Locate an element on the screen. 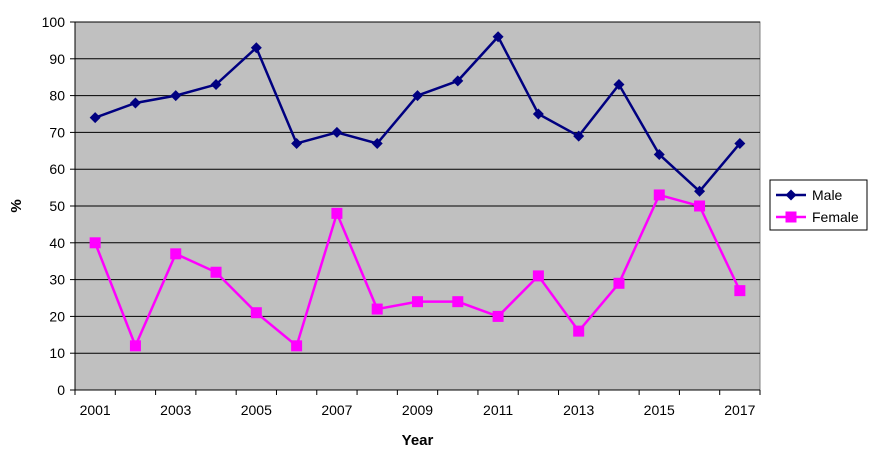 The image size is (877, 458). y-tick-label: 40 is located at coordinates (57, 243).